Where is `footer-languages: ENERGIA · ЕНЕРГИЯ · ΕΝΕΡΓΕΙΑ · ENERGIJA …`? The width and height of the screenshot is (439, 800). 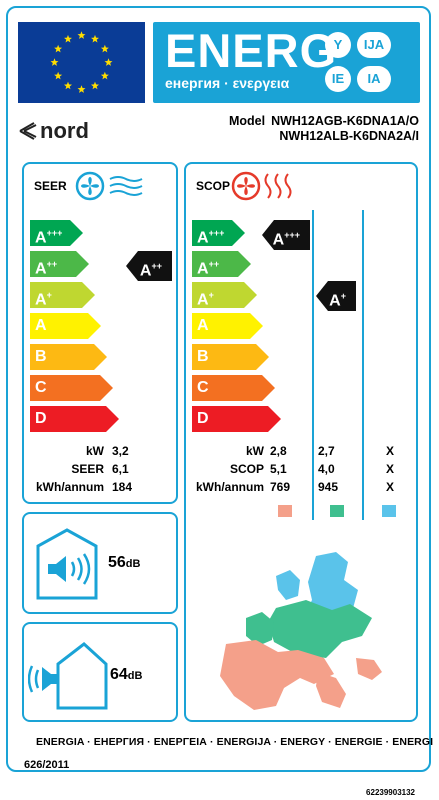 footer-languages: ENERGIA · ЕНЕРГИЯ · ΕΝΕΡΓΕΙΑ · ENERGIJA … is located at coordinates (235, 742).